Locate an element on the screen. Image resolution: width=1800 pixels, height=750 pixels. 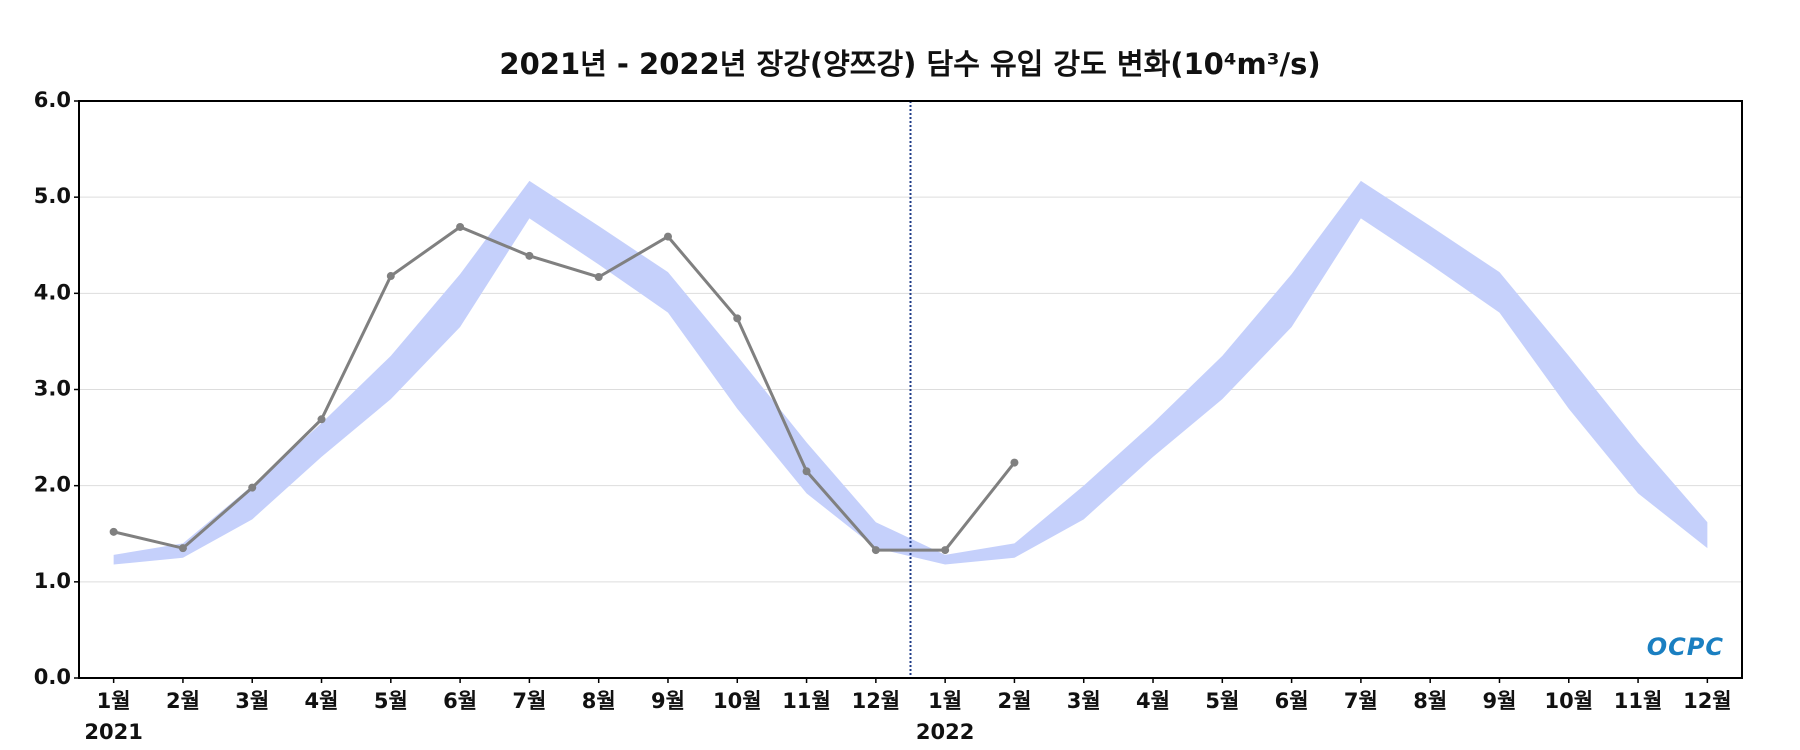
logo: OCPC is located at coordinates (1685, 647).